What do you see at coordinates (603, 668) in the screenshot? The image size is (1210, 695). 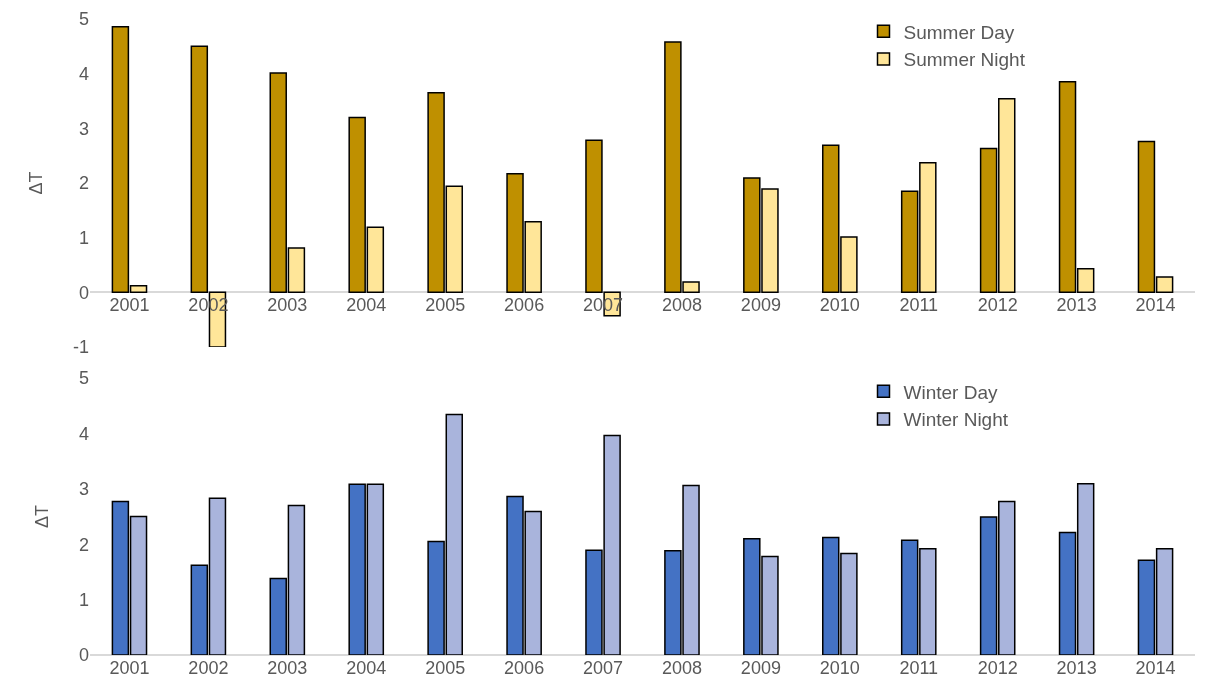 I see `x-tick-label: 2007` at bounding box center [603, 668].